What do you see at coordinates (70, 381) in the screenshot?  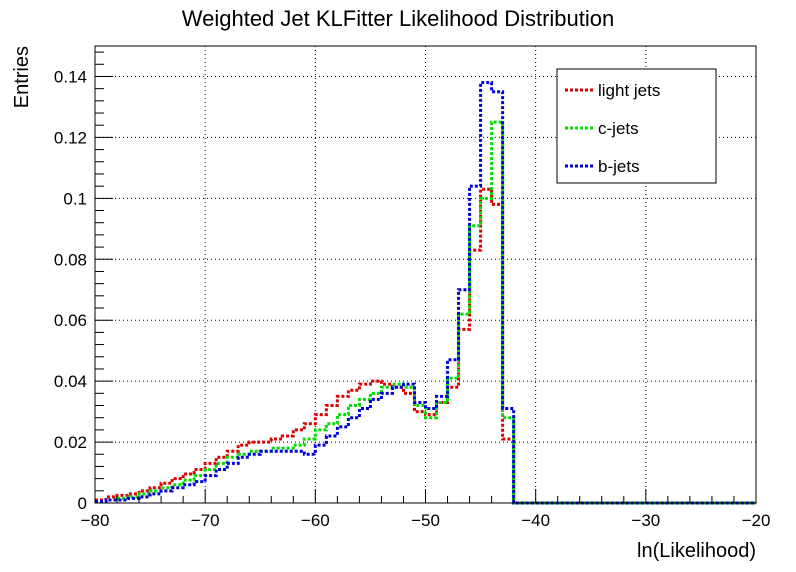 I see `y-tick-label: 0.04` at bounding box center [70, 381].